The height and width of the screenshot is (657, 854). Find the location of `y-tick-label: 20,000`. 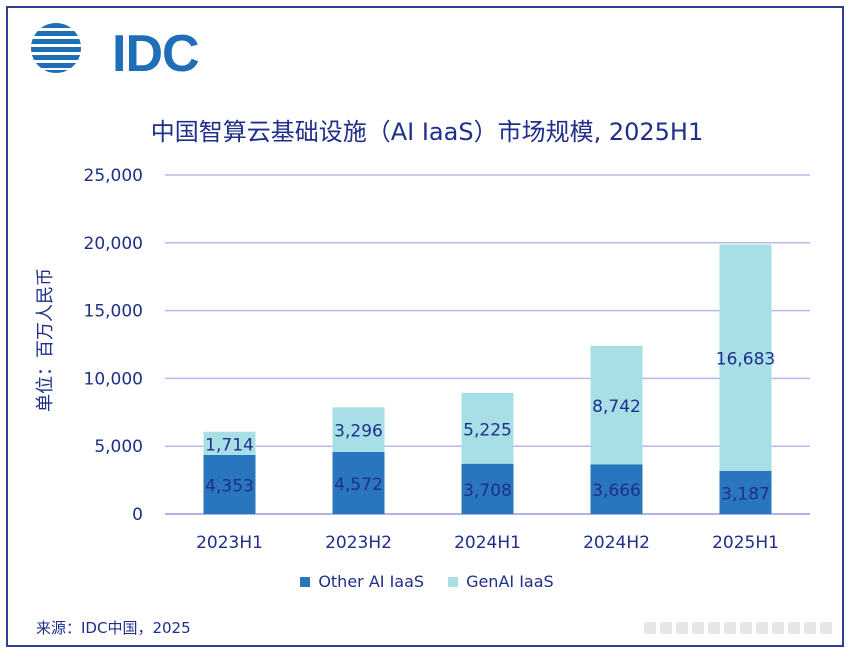

y-tick-label: 20,000 is located at coordinates (113, 244).